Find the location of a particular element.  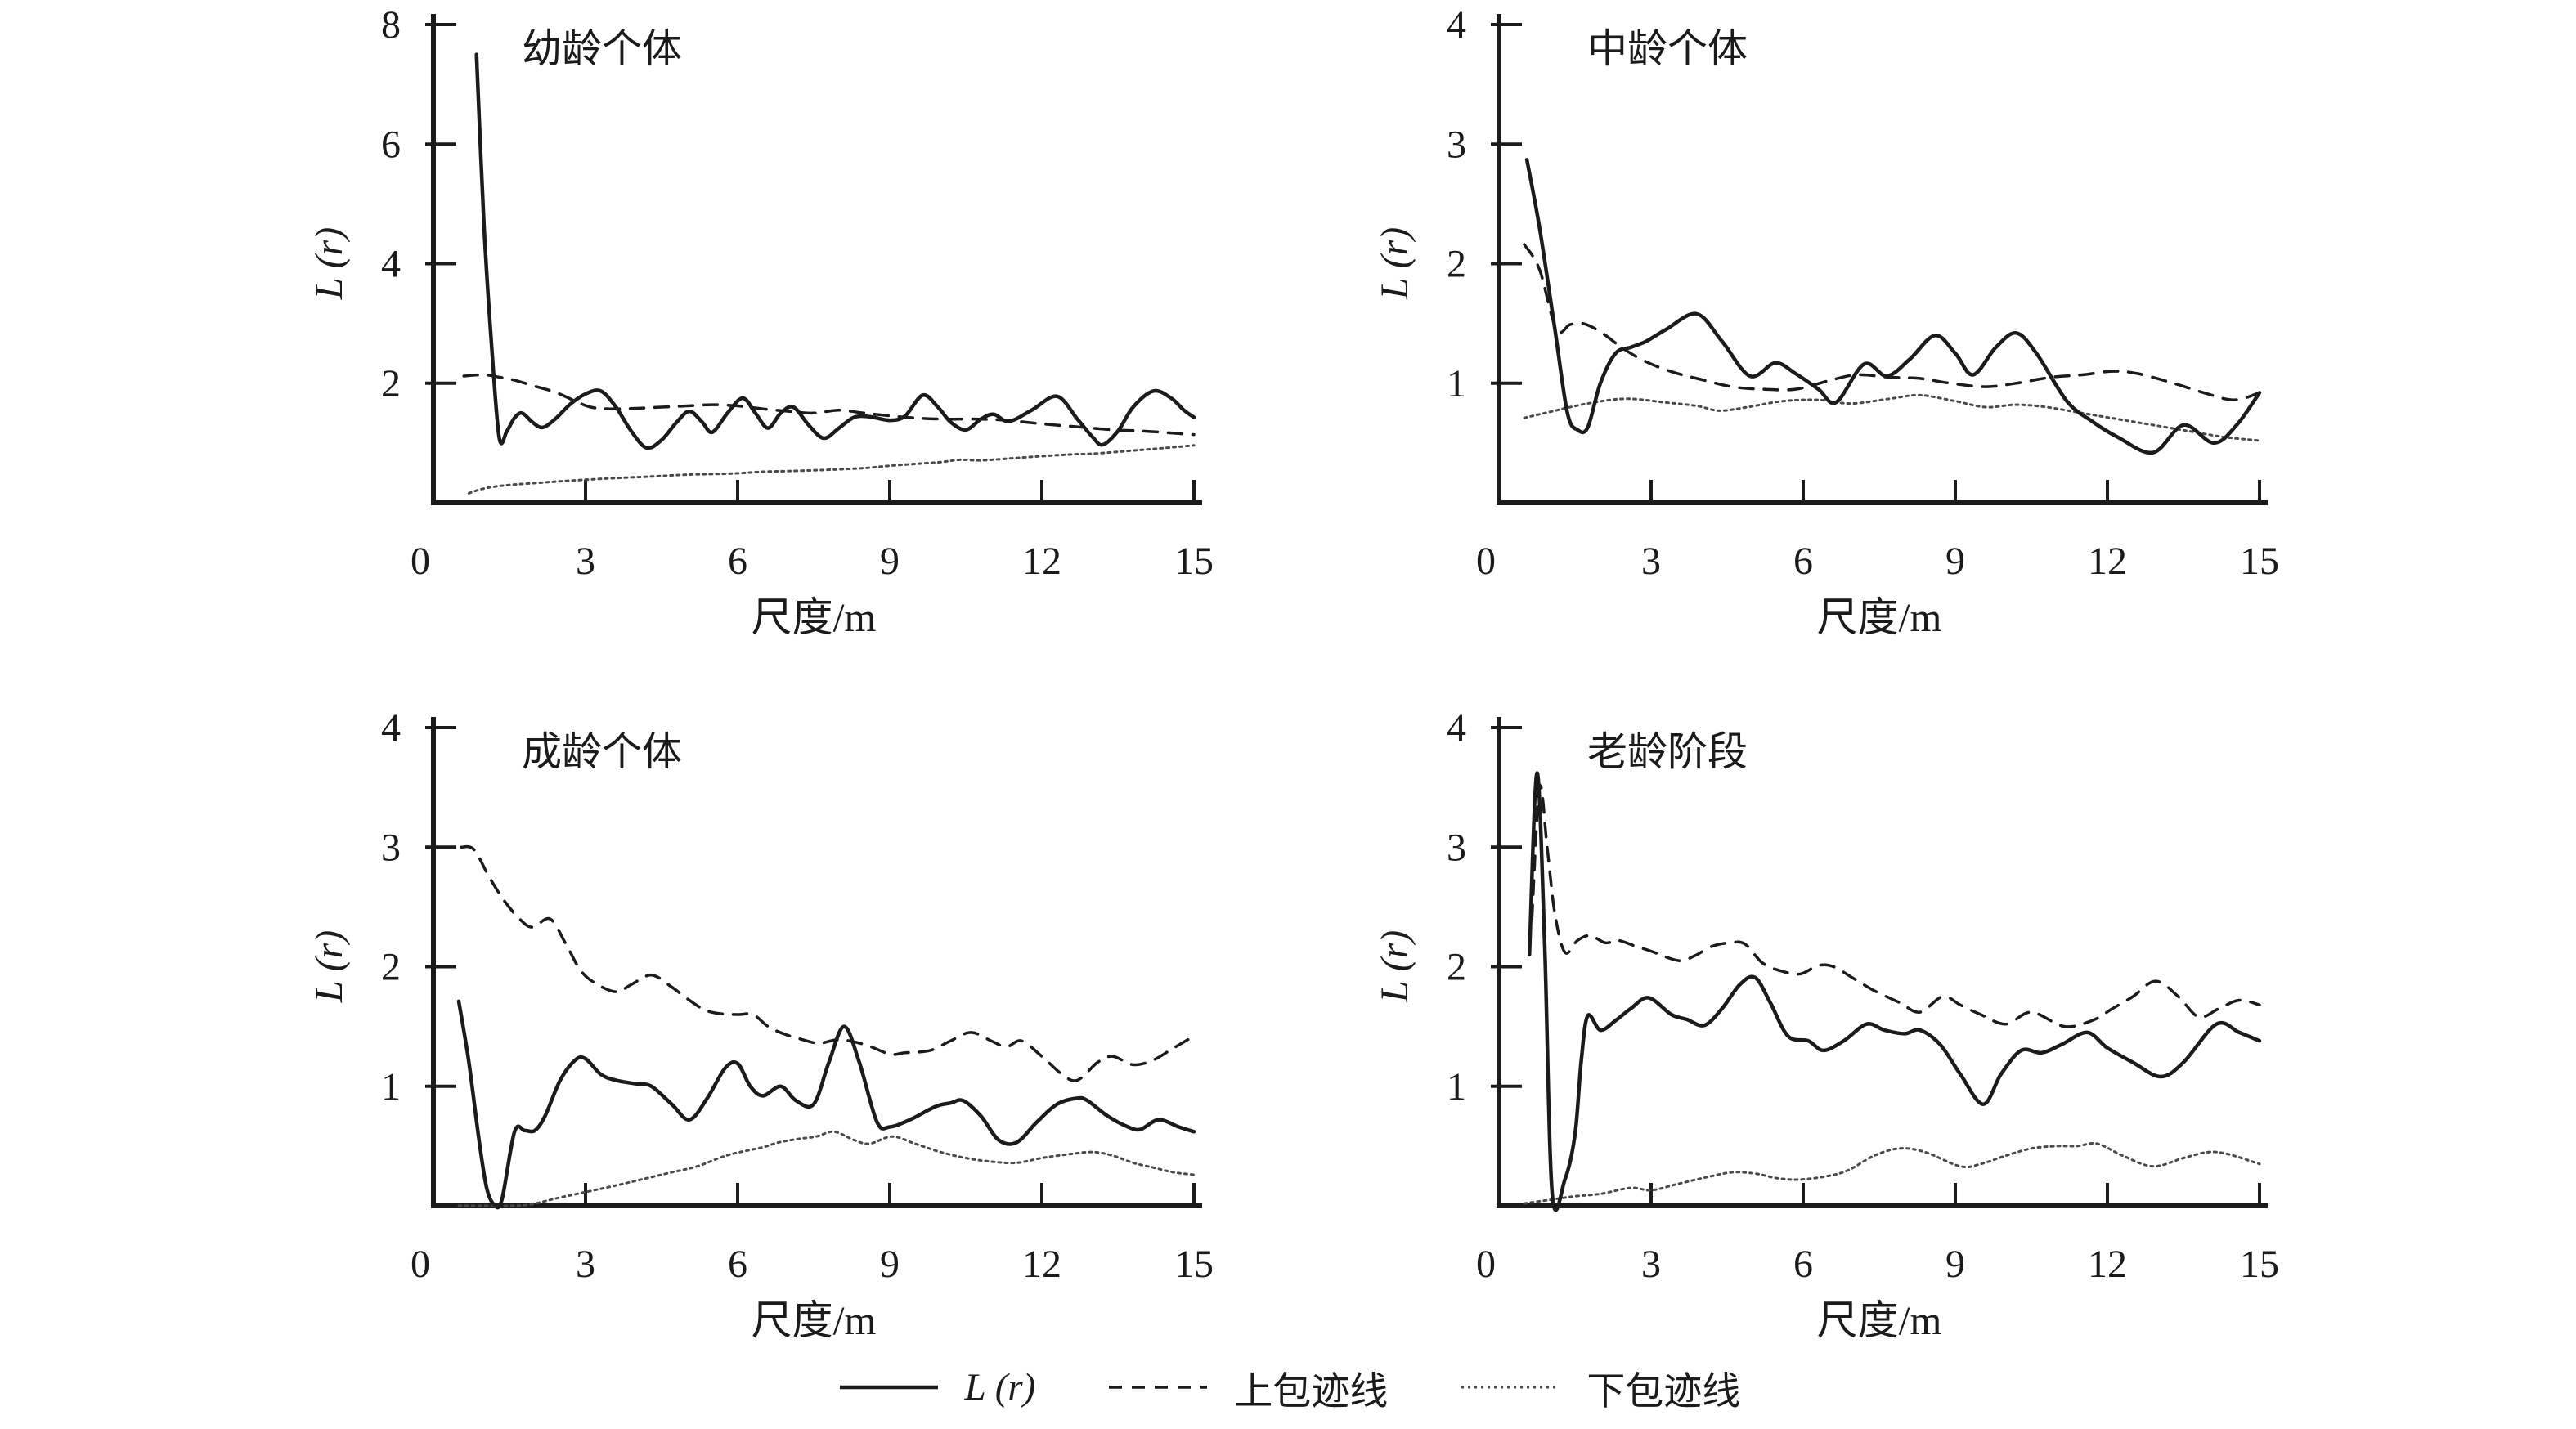

panel-title: 幼龄个体 is located at coordinates (602, 48).